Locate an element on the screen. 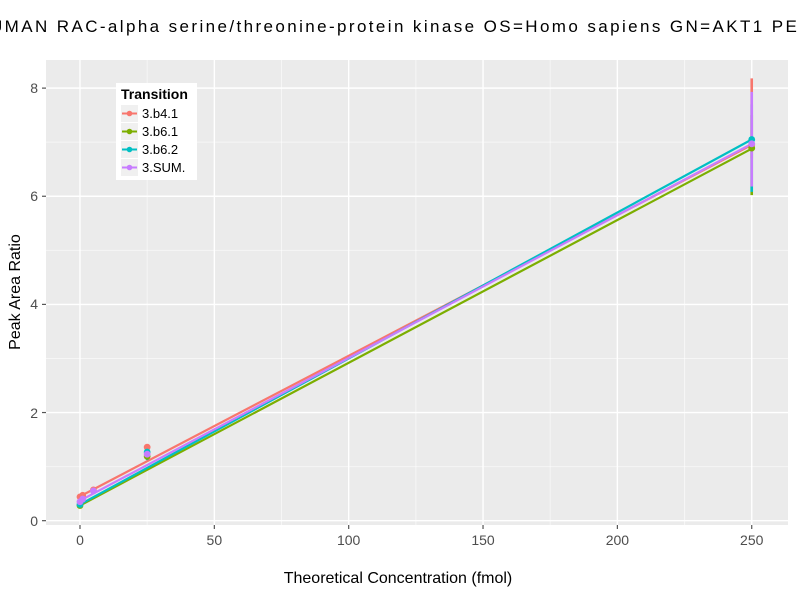 Image resolution: width=800 pixels, height=600 pixels. legend-item: 3.b6.1 is located at coordinates (159, 131).